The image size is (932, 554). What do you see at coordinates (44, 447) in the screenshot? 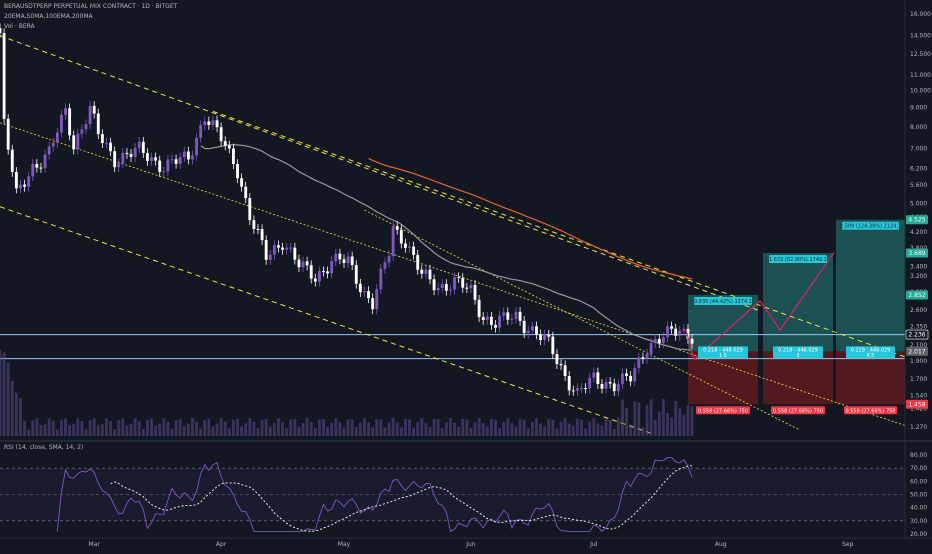
I see `rsi-legend: RSI (14, close, SMA, 14, 2)` at bounding box center [44, 447].